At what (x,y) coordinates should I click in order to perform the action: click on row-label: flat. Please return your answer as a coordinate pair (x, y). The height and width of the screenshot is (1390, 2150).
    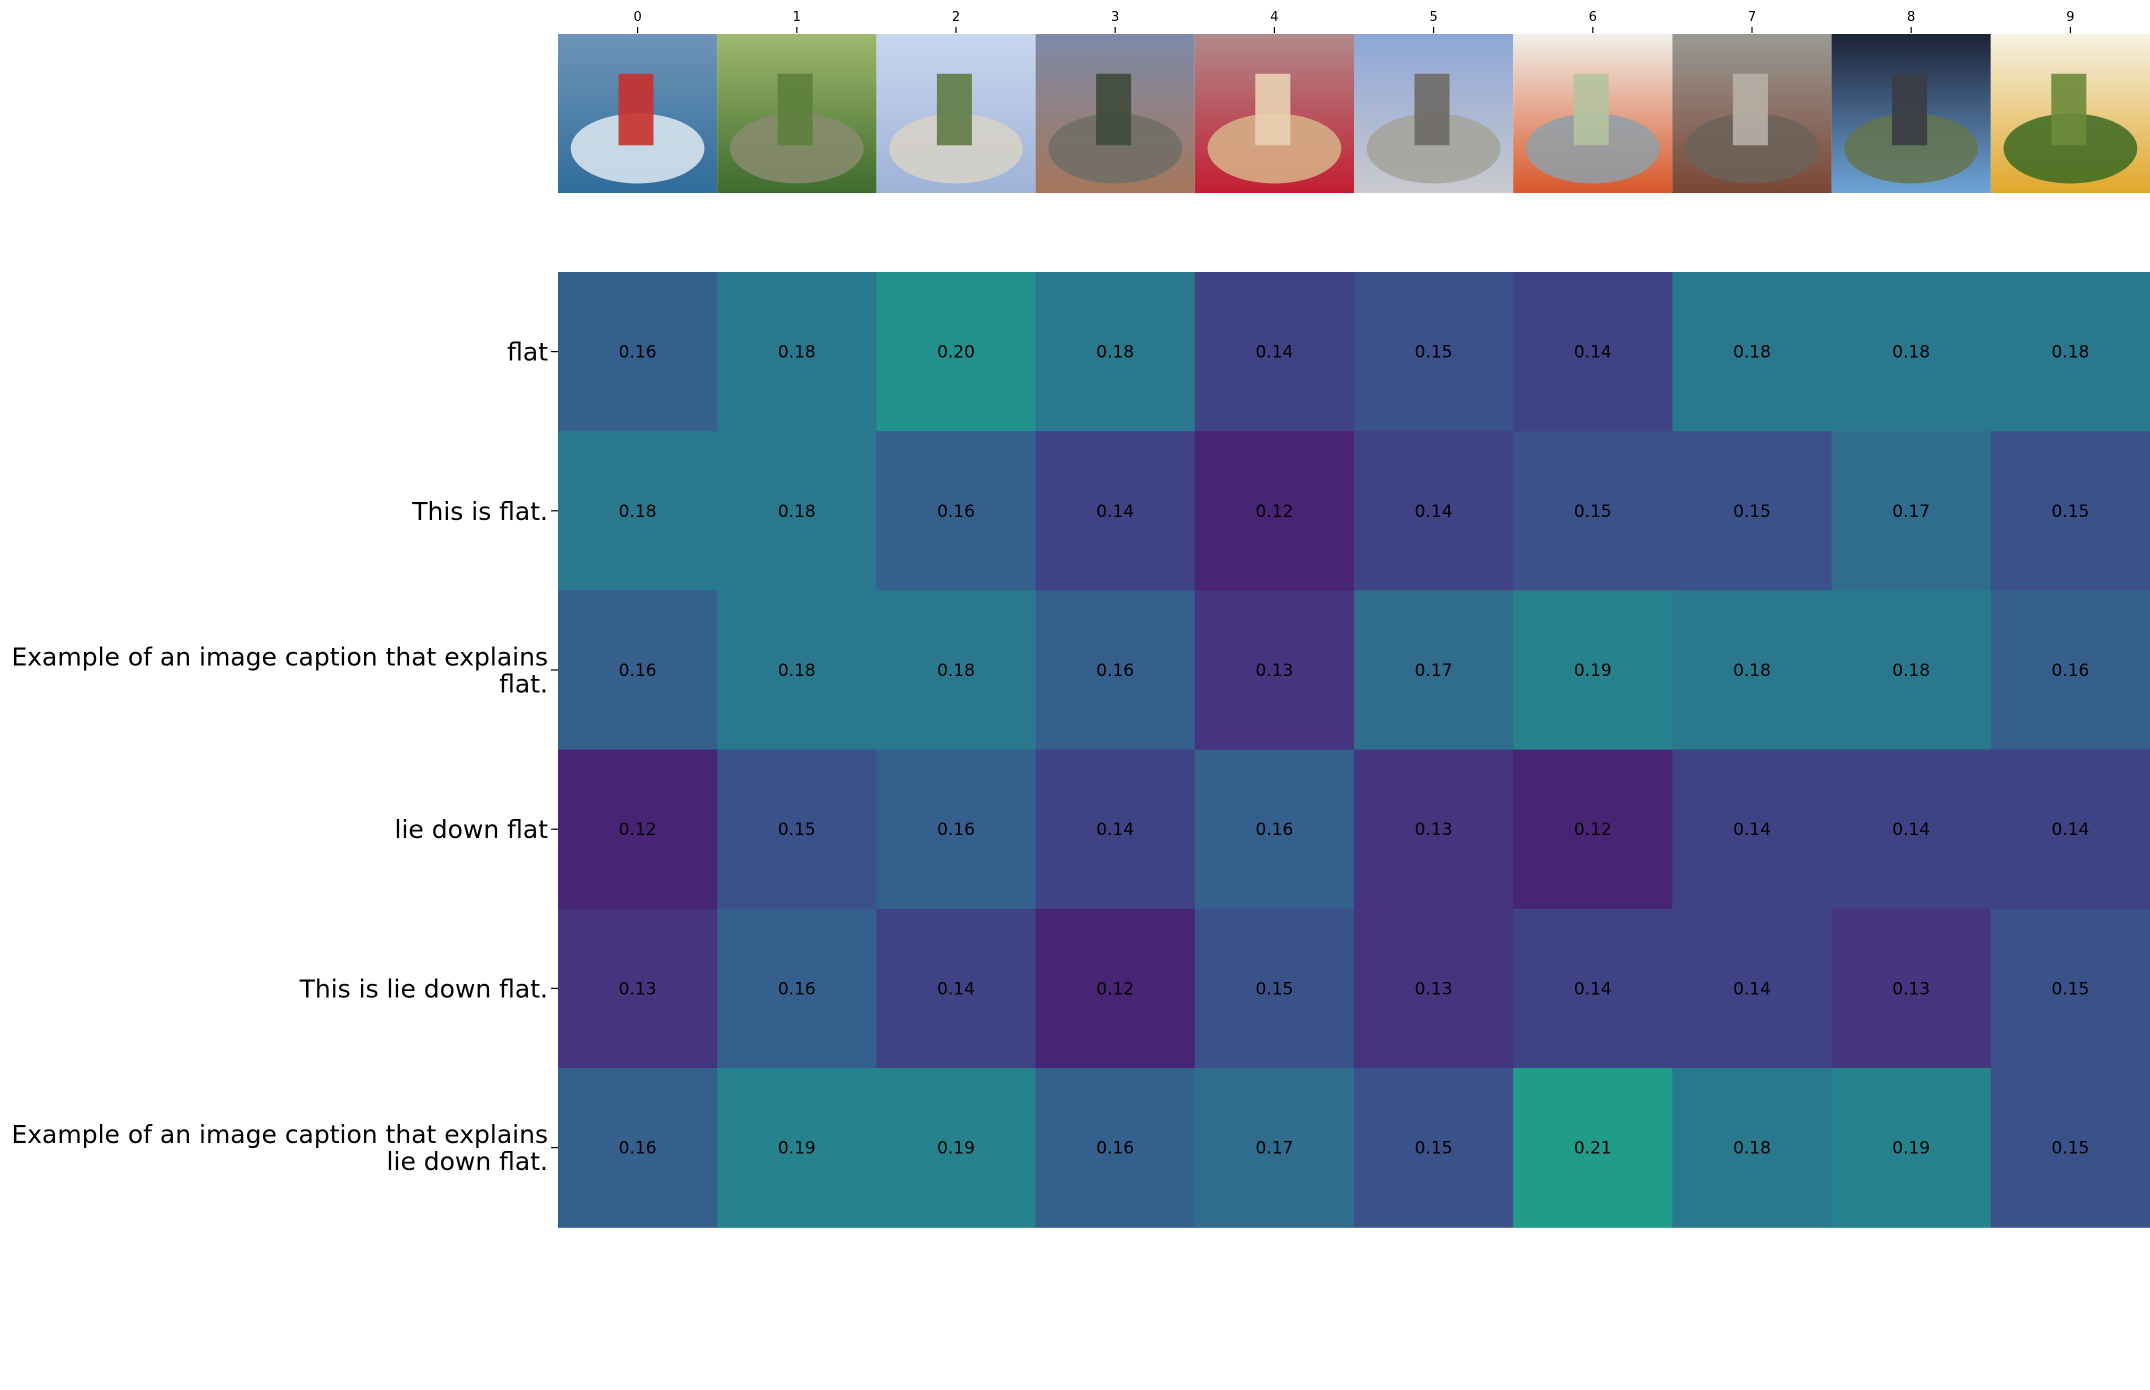
    Looking at the image, I should click on (527, 352).